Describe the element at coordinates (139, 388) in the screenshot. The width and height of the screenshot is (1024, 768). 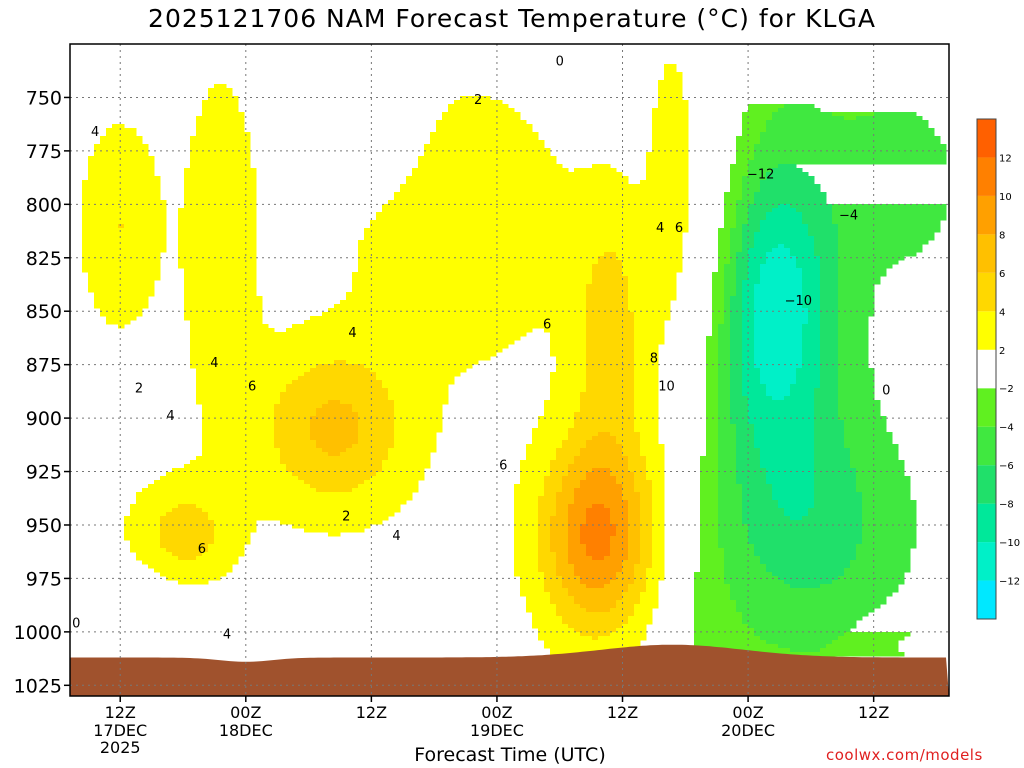
I see `contour-label: 2` at that location.